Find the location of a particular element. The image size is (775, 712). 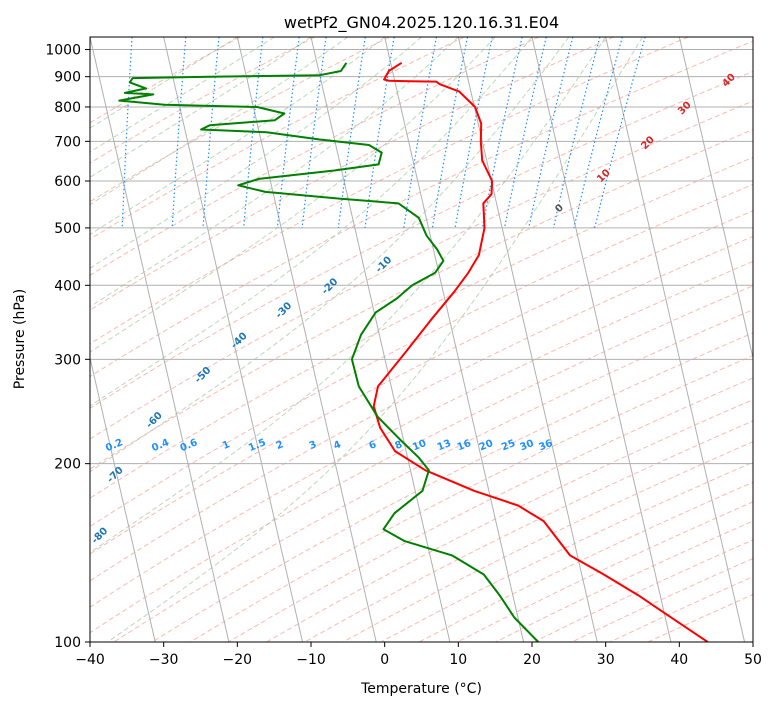

dry-adiabat-label: 30 is located at coordinates (685, 109).